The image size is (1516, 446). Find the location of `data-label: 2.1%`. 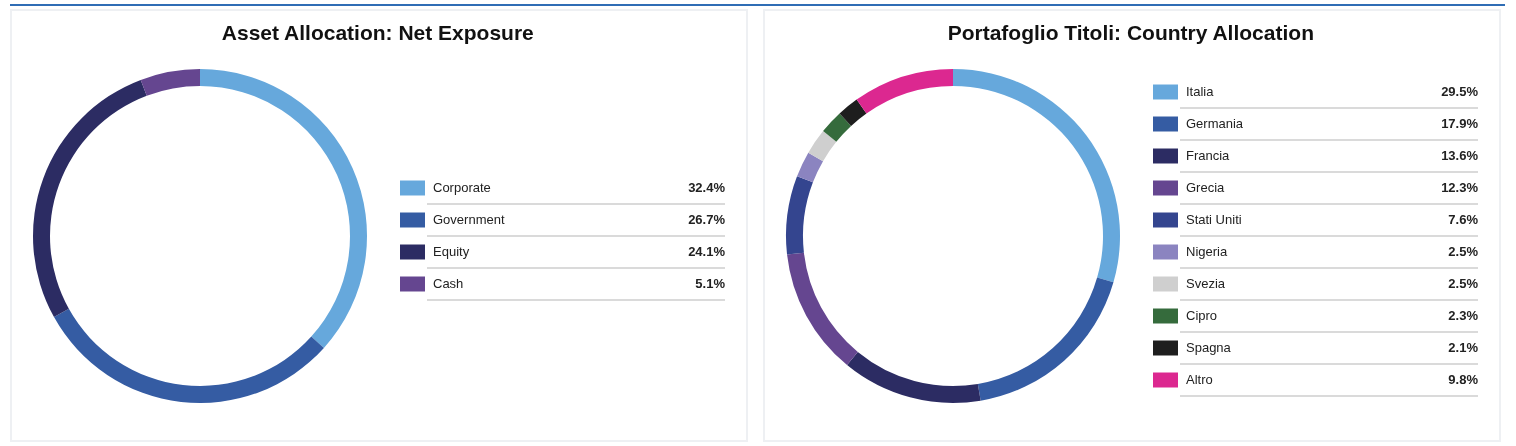

data-label: 2.1% is located at coordinates (1463, 347).